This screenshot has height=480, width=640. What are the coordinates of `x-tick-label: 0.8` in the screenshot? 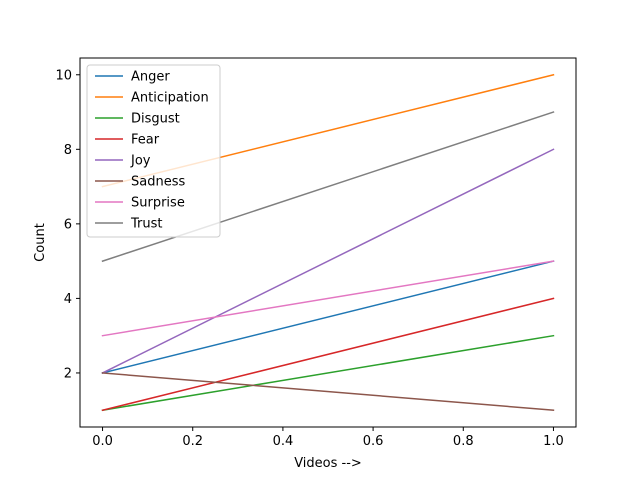 It's located at (463, 441).